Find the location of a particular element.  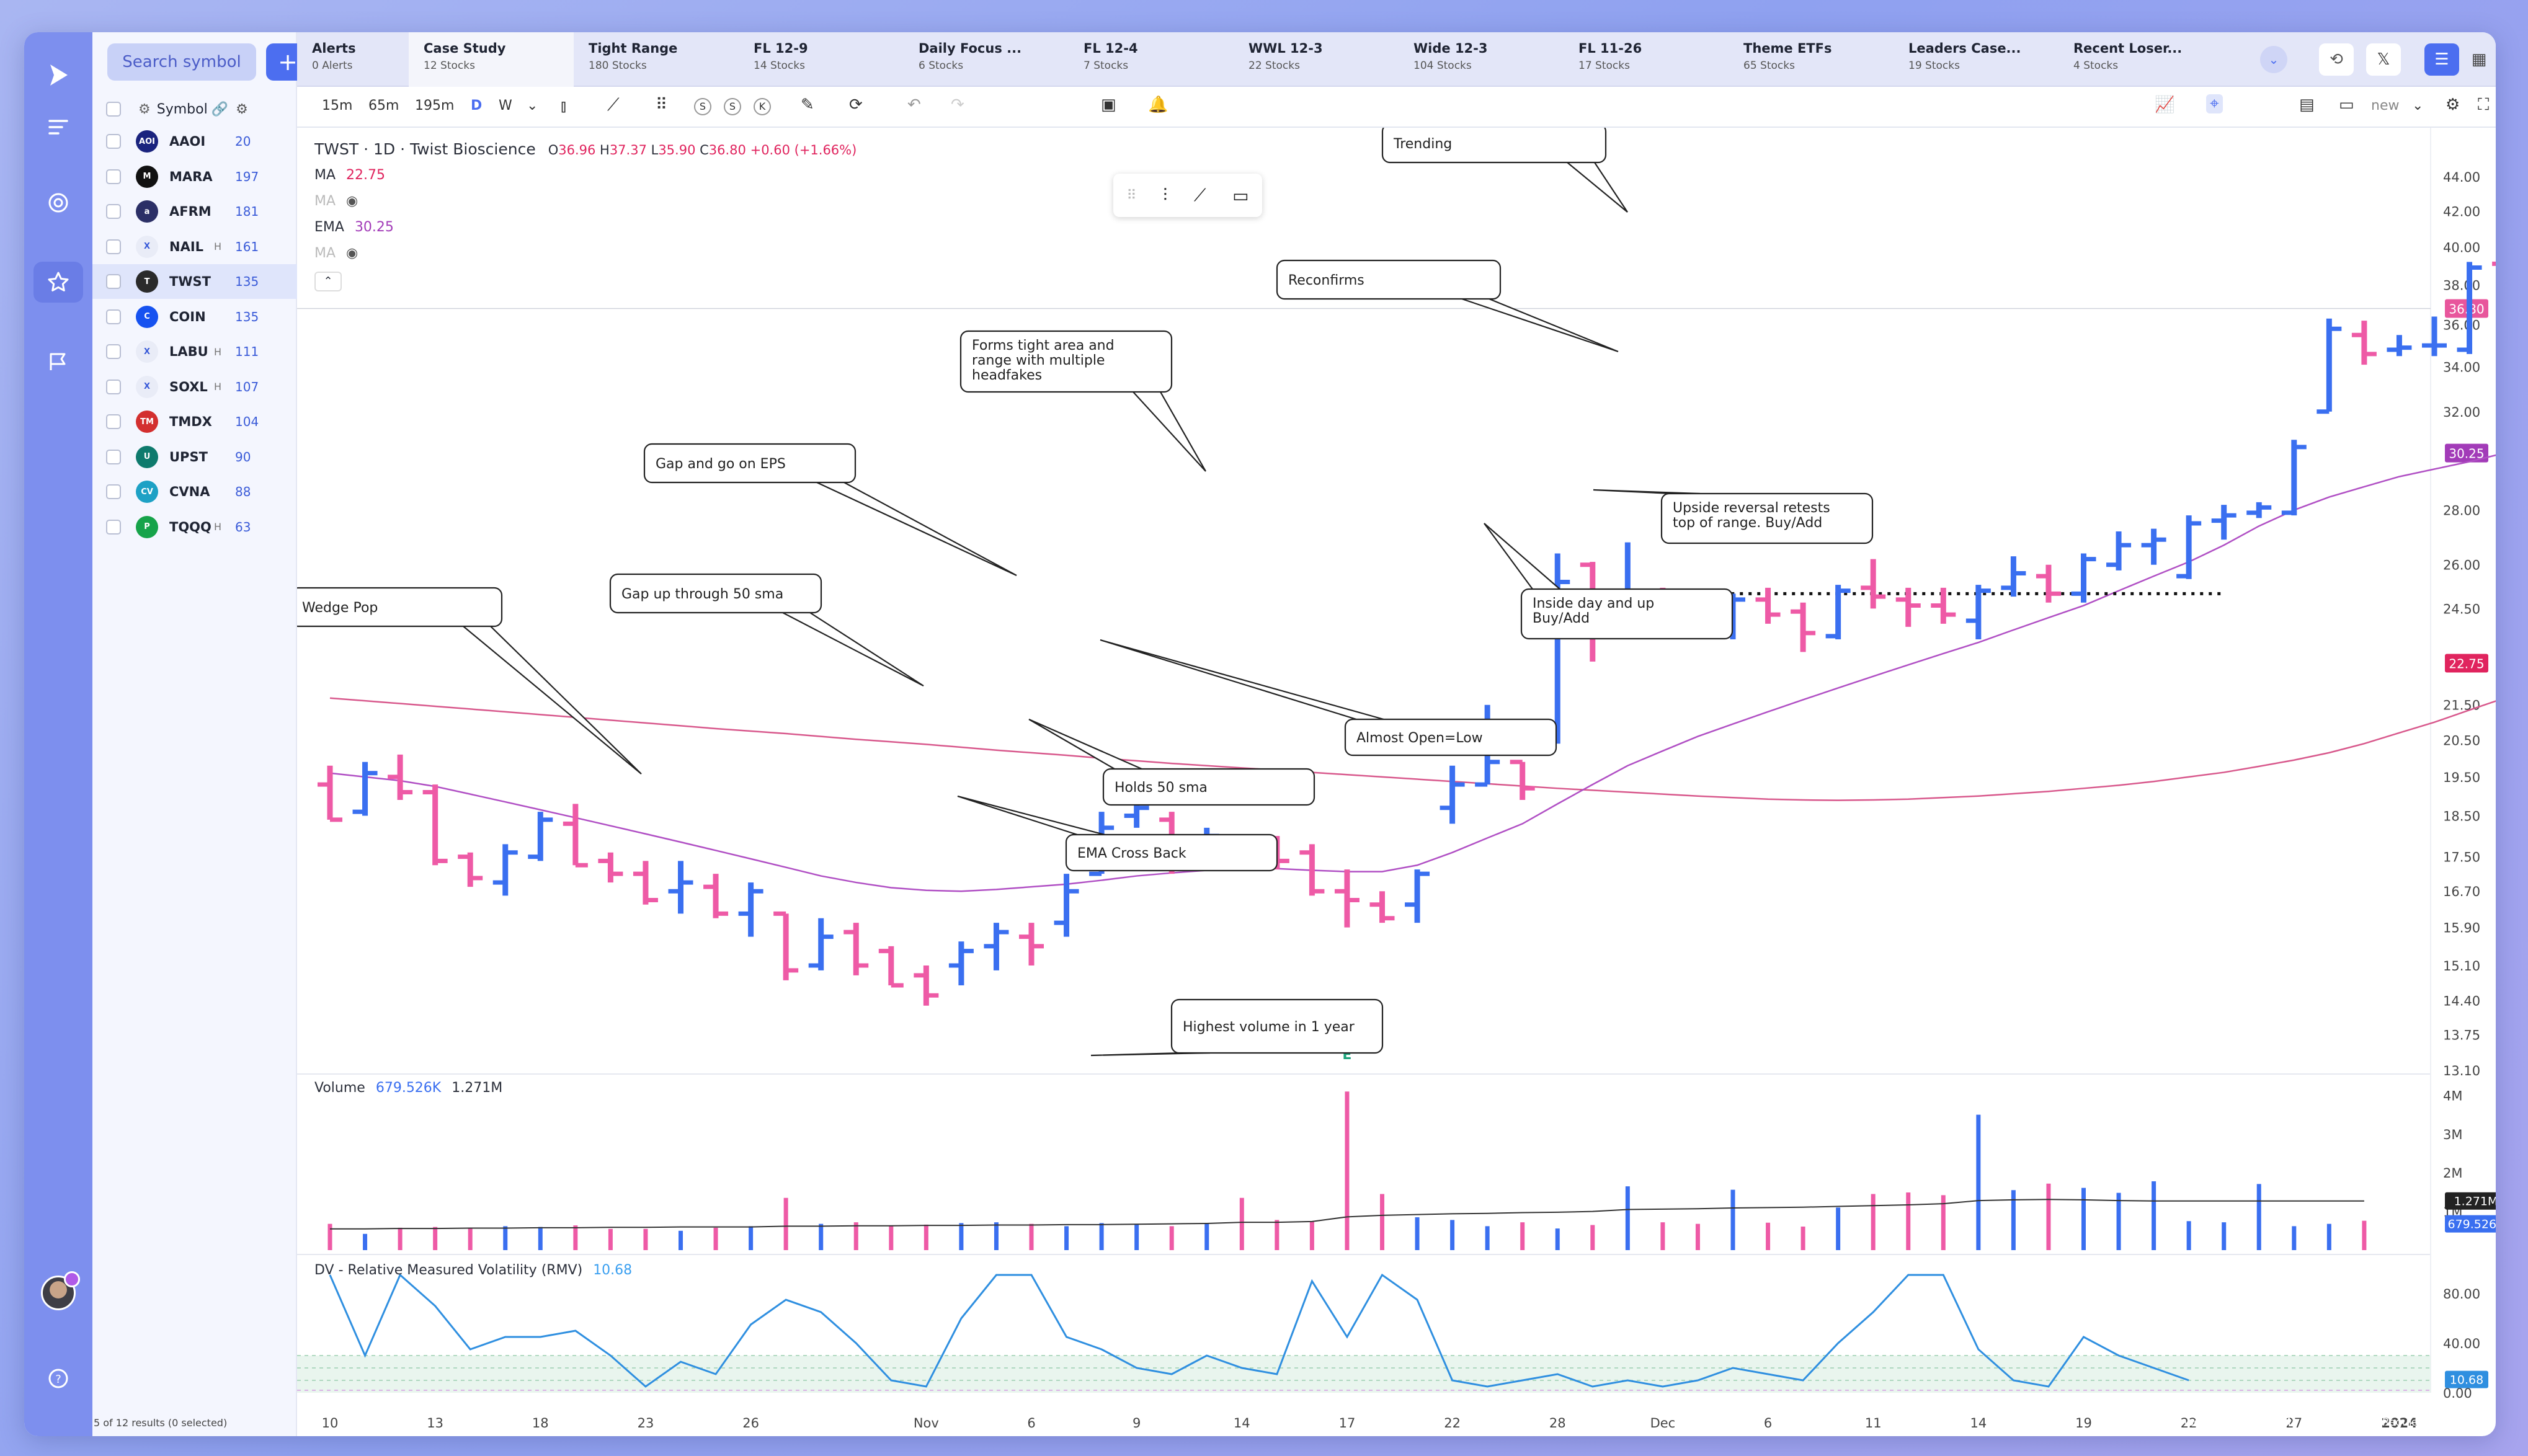

layout-dropdown-icon: ⌄ is located at coordinates (2418, 105).